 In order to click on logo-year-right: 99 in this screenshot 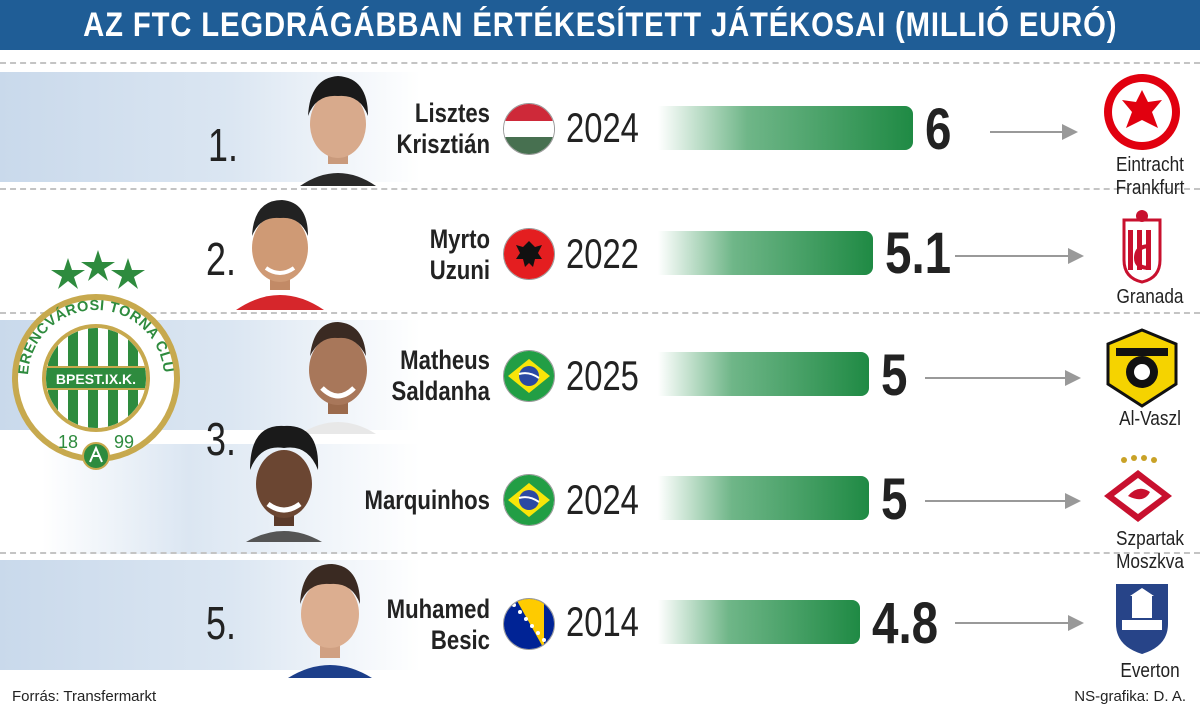, I will do `click(124, 442)`.